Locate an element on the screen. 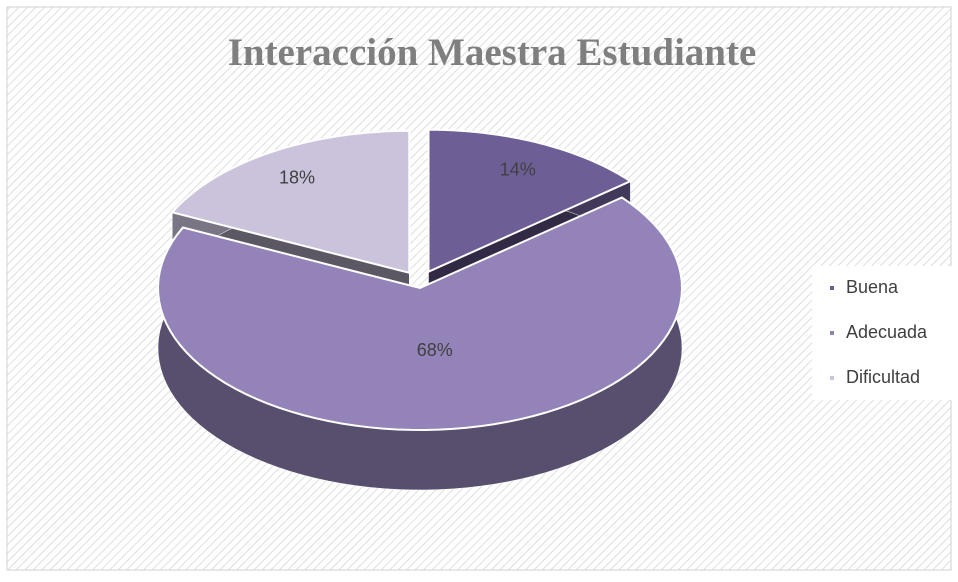 This screenshot has width=958, height=582. data-label: 18% is located at coordinates (297, 178).